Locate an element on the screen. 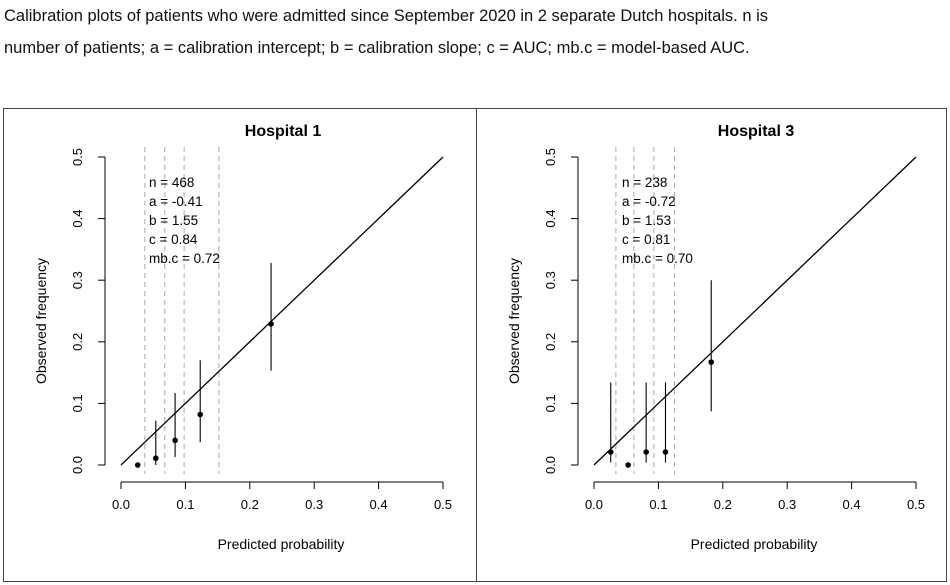 Image resolution: width=950 pixels, height=585 pixels. stat-label: mb.c = 0.70 is located at coordinates (657, 258).